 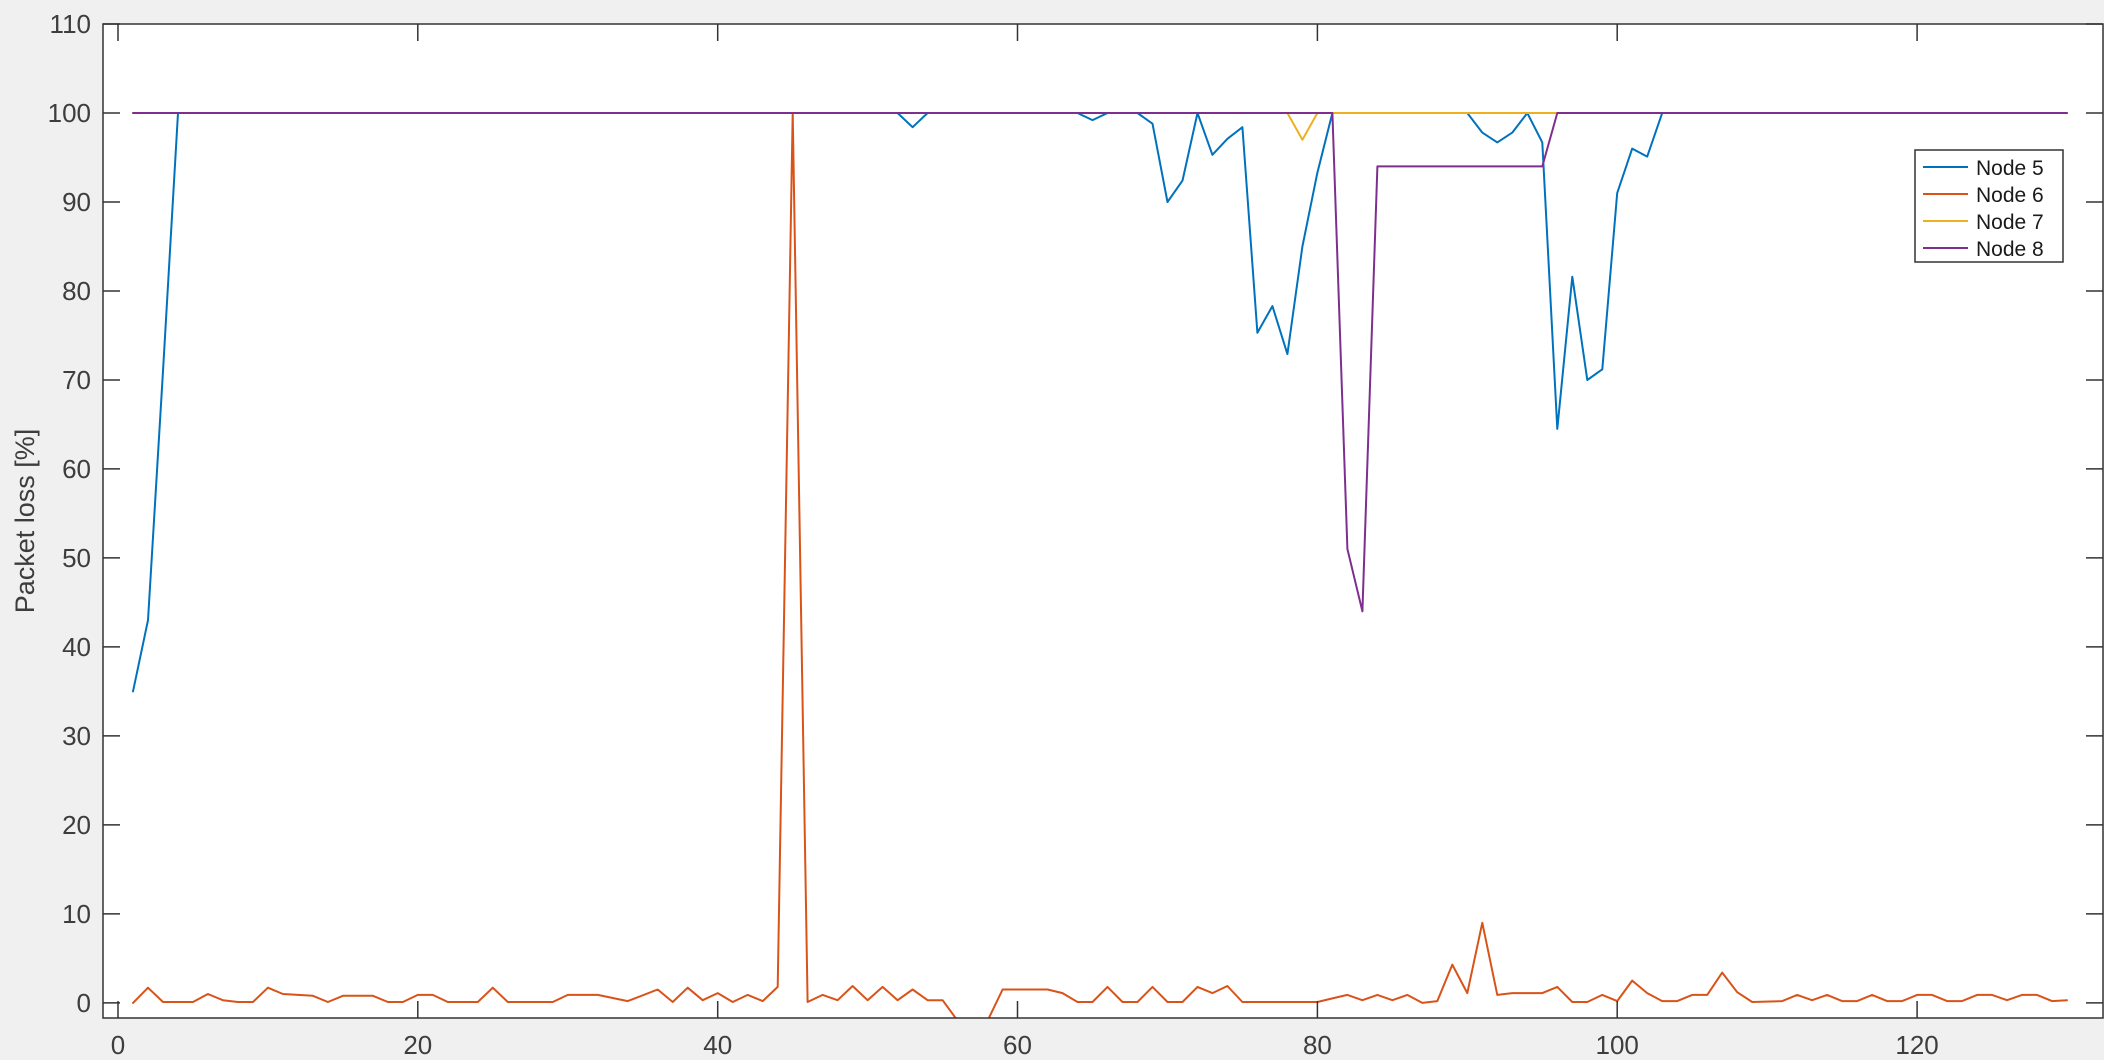 I want to click on y-tick-label: 80, so click(x=76, y=291).